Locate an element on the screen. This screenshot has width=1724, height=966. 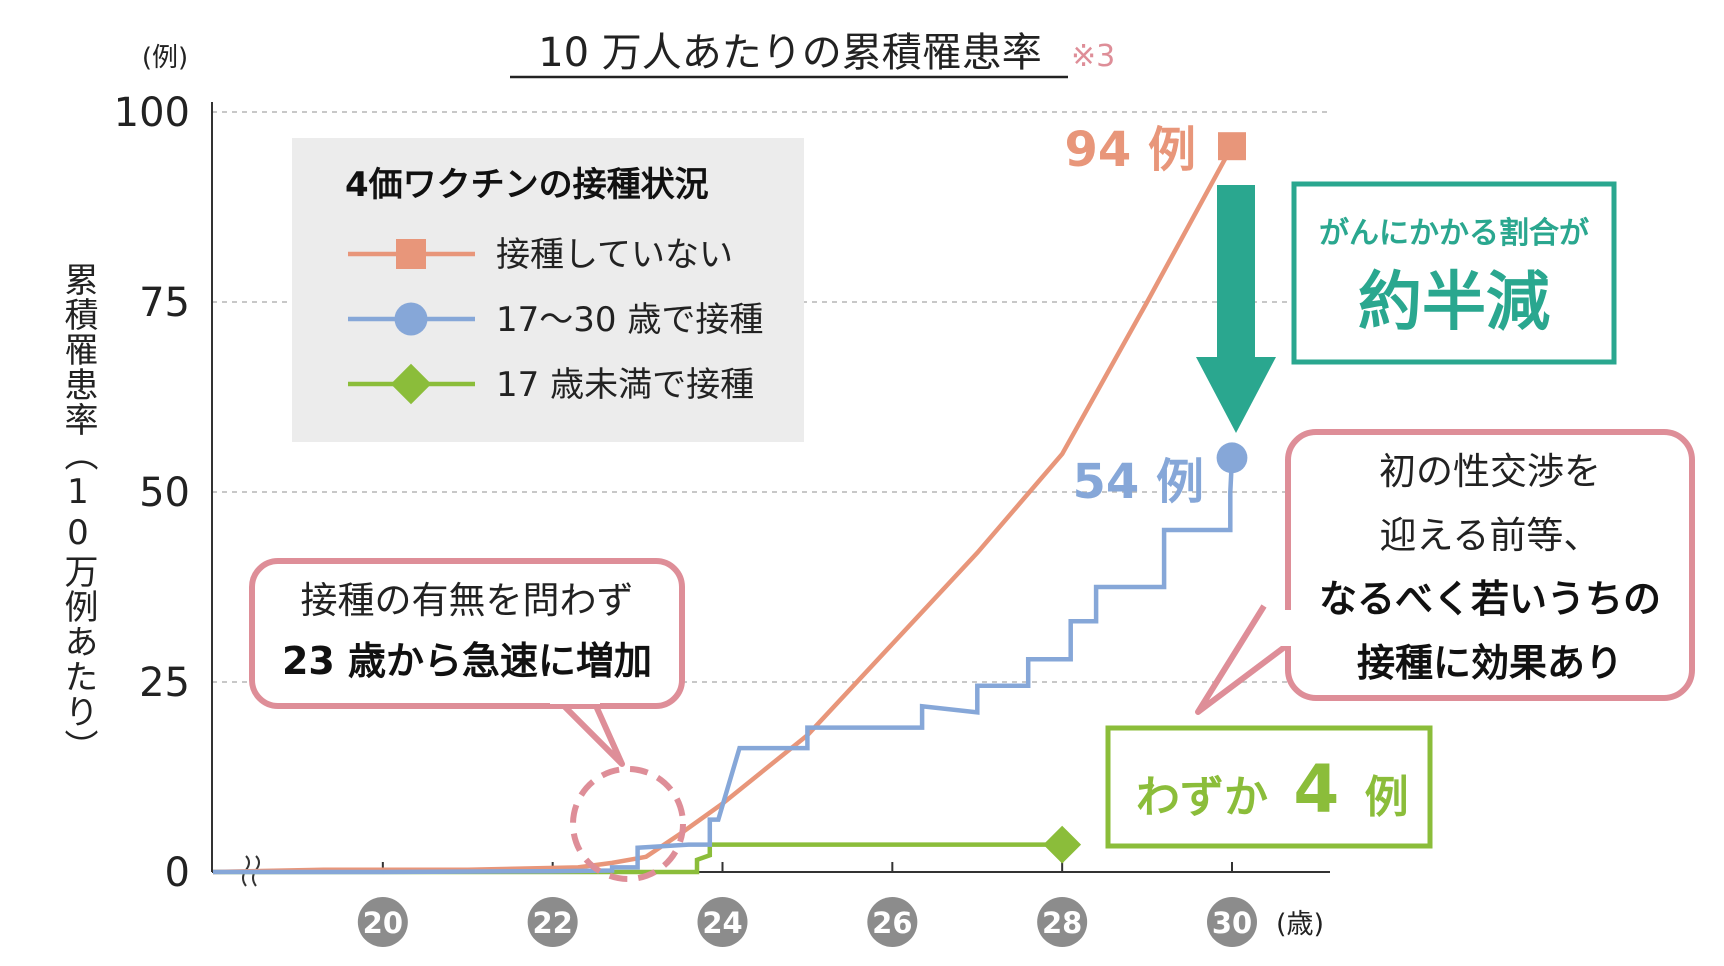
vaccinated-under-17-line is located at coordinates (638, 858).